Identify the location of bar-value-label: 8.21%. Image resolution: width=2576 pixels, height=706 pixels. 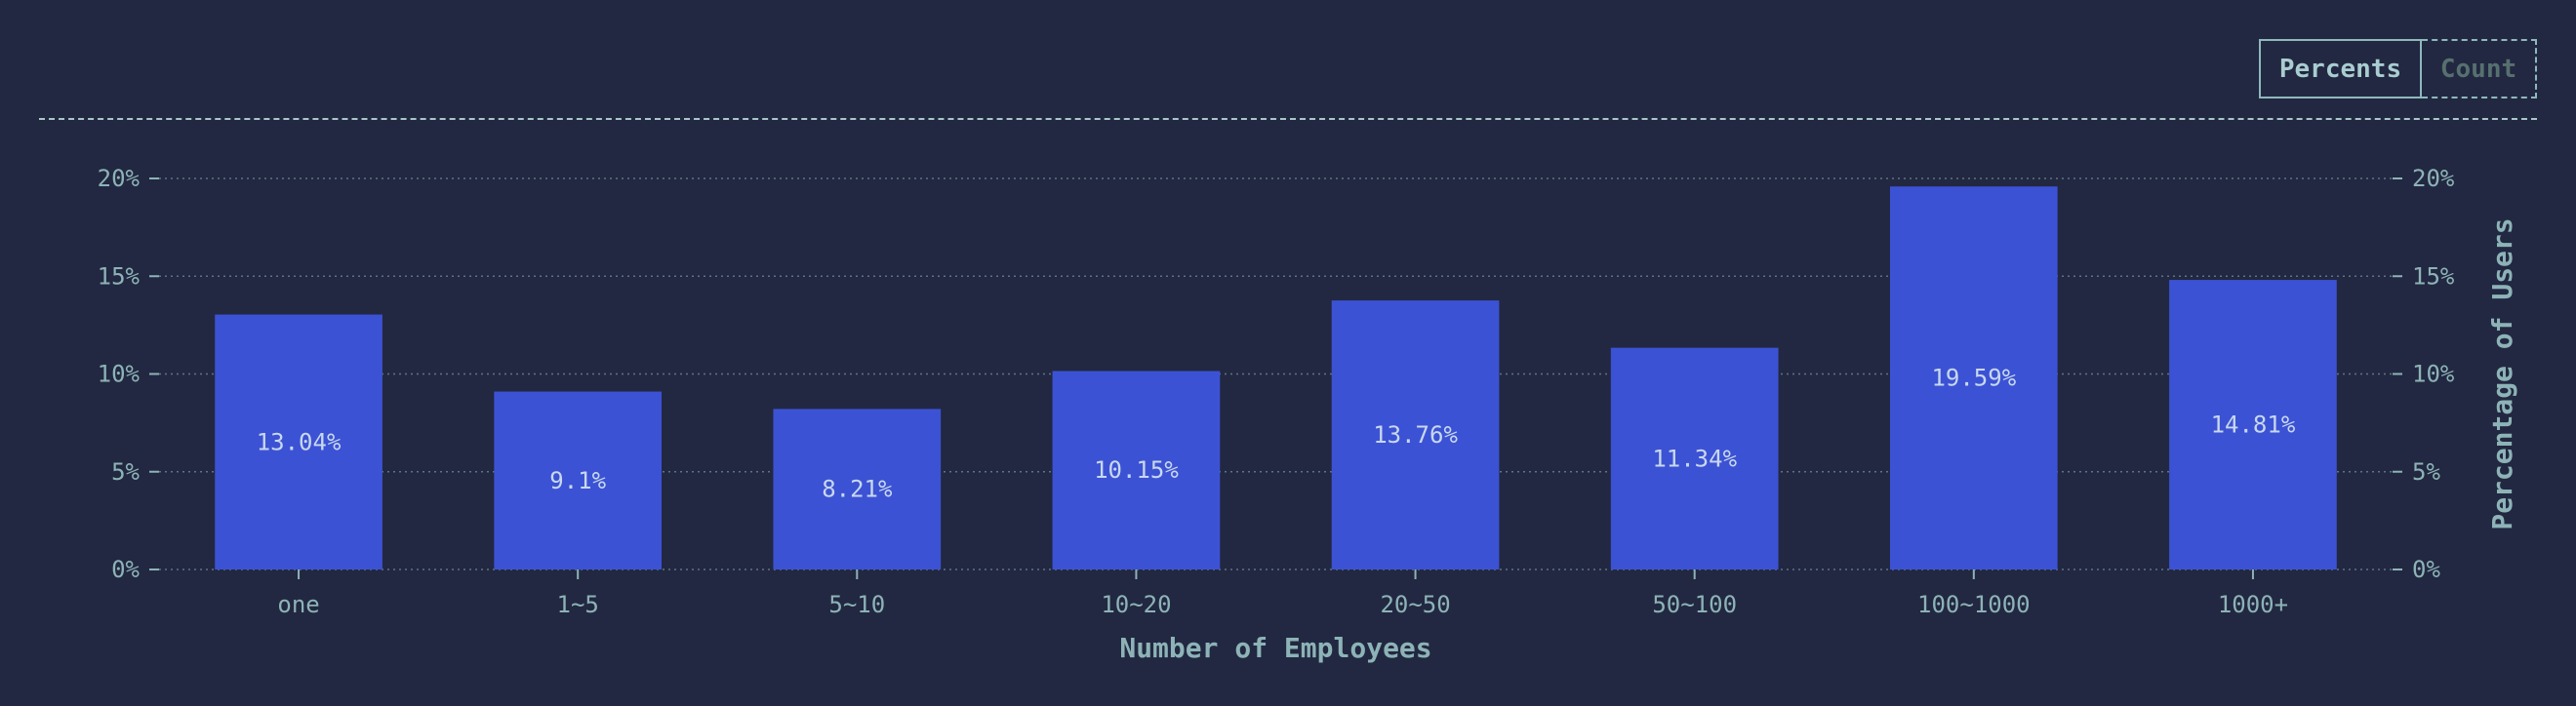
(857, 489).